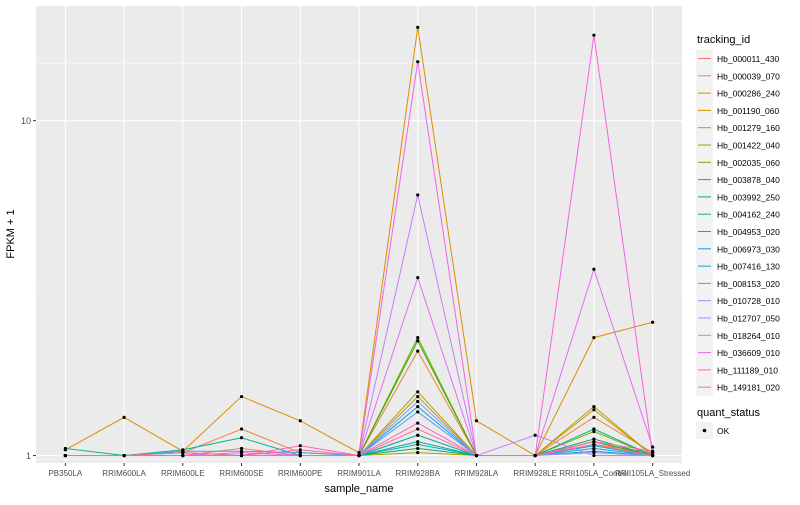  What do you see at coordinates (748, 197) in the screenshot?
I see `legend-label: Hb_003992_250` at bounding box center [748, 197].